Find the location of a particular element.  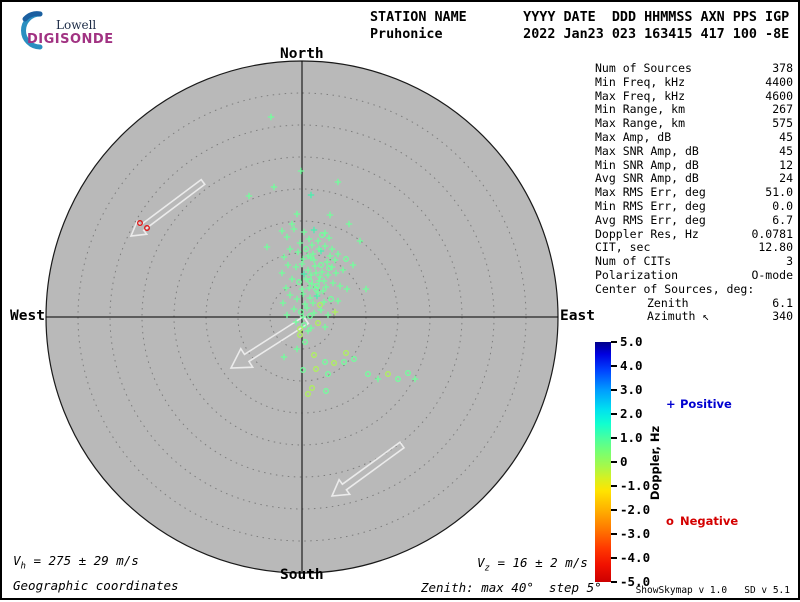

doppler-colorbar is located at coordinates (603, 462).